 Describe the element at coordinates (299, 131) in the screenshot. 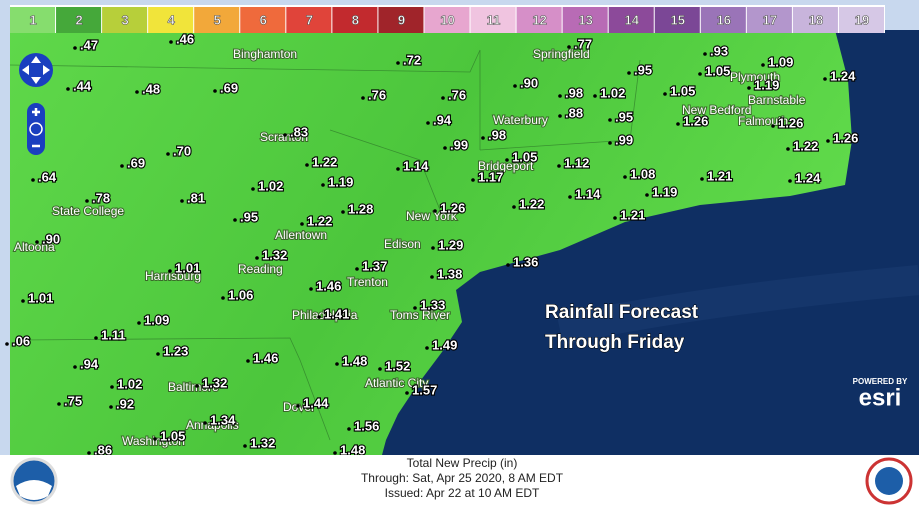

I see `rain-amount: .83` at that location.